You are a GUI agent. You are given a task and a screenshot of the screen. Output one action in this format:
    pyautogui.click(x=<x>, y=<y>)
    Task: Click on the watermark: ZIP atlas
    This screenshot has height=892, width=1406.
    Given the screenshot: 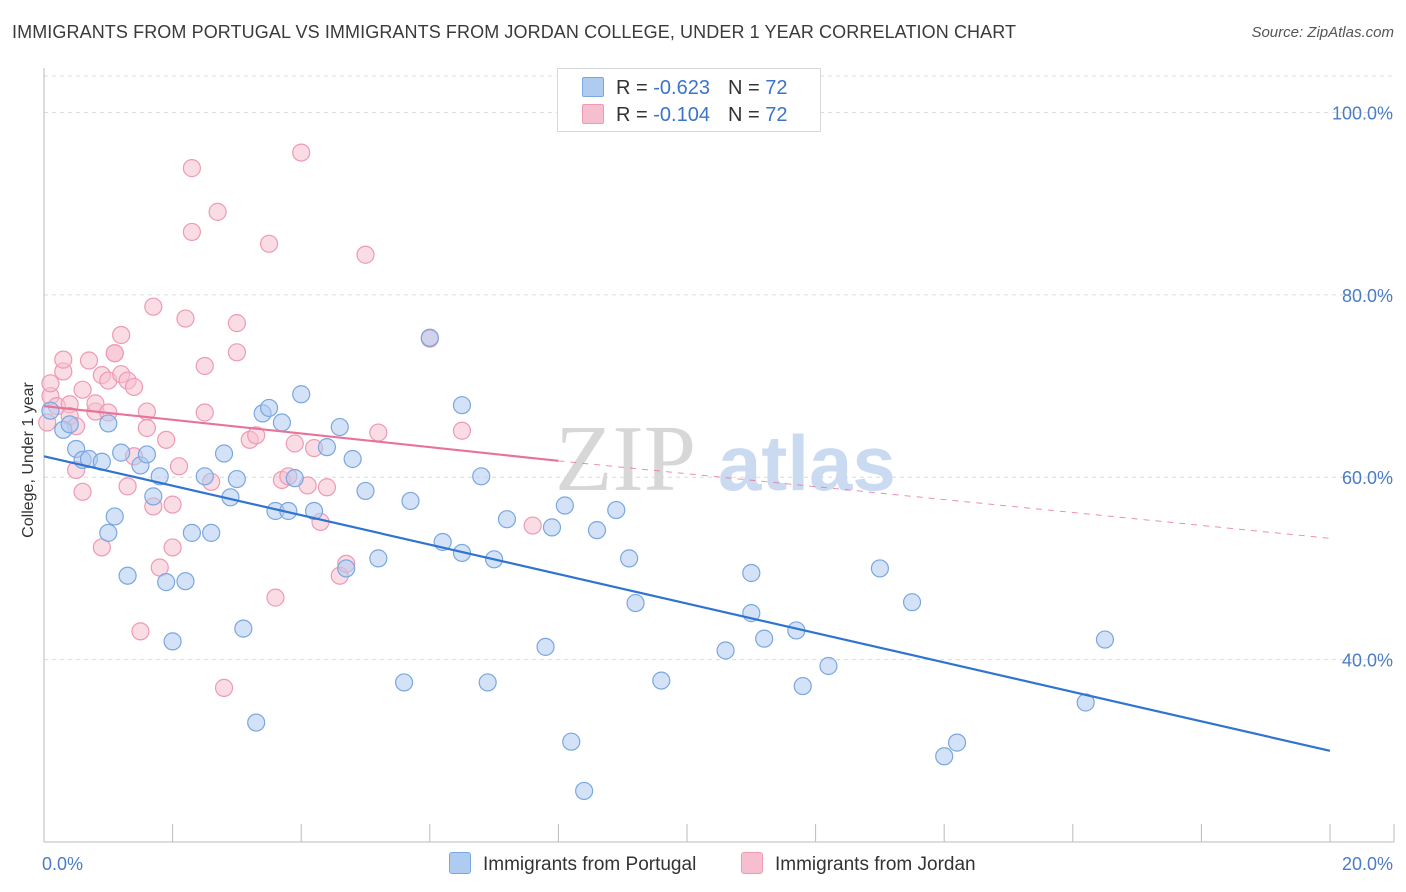 What is the action you would take?
    pyautogui.click(x=725, y=459)
    